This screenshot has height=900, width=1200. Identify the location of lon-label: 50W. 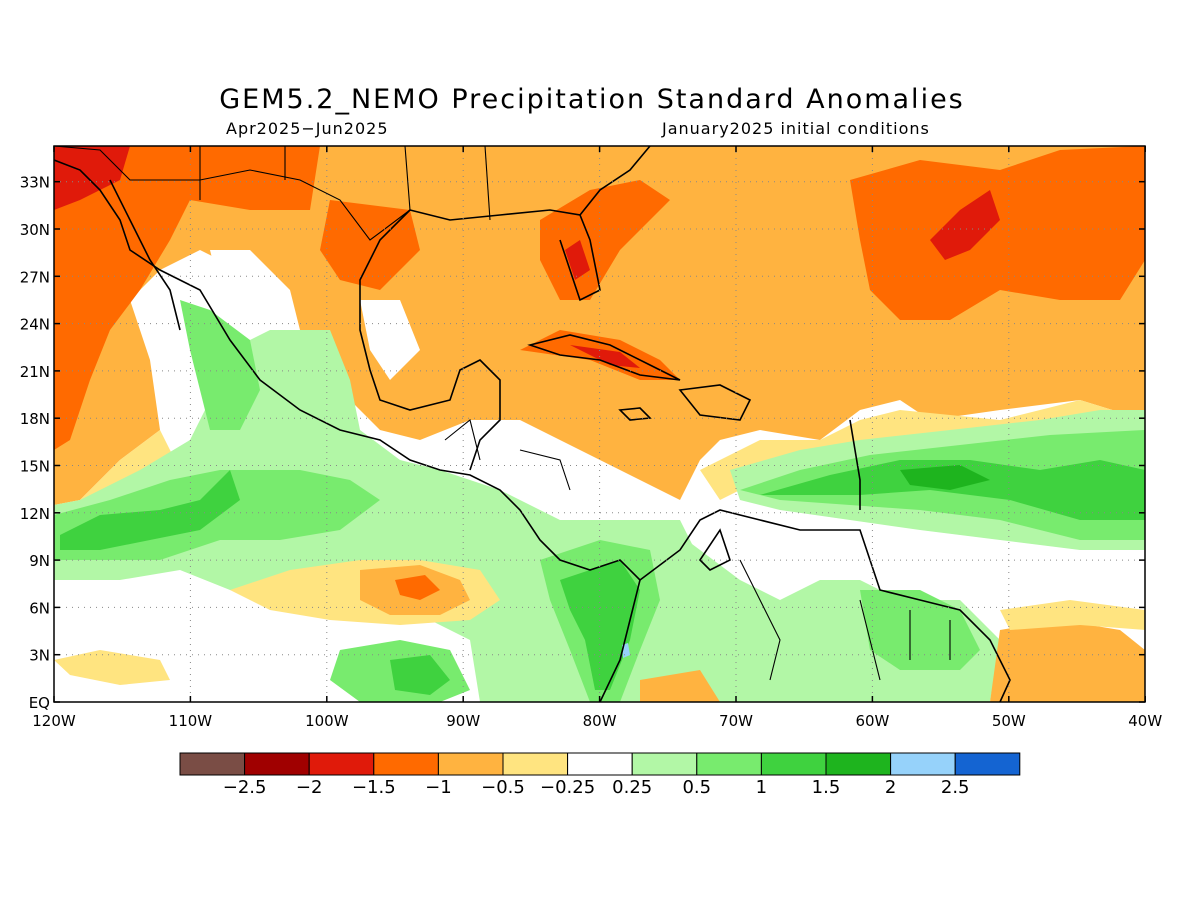
(1009, 721).